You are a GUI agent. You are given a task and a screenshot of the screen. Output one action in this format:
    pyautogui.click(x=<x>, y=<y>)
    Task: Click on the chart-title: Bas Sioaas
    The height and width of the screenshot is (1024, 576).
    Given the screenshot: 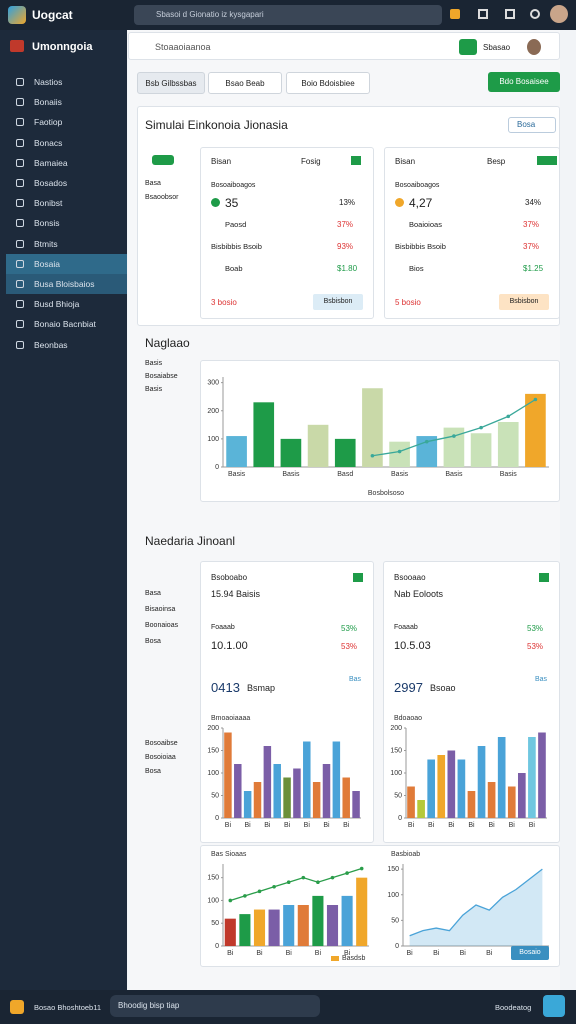 What is the action you would take?
    pyautogui.click(x=229, y=854)
    